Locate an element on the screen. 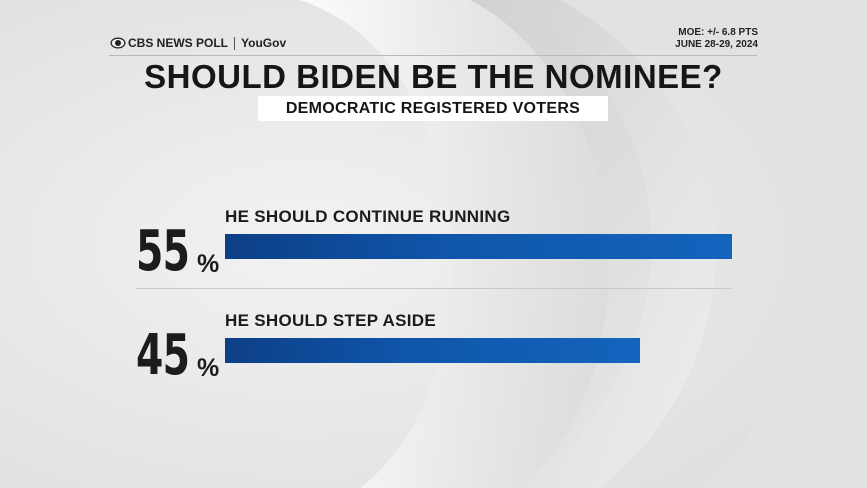 This screenshot has height=488, width=867. bar-label: HE SHOULD STEP ASIDE is located at coordinates (330, 320).